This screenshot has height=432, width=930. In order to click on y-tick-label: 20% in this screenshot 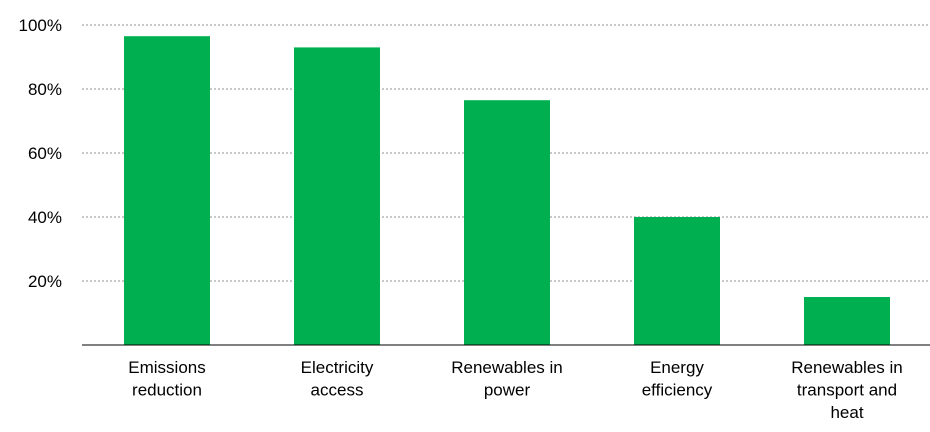, I will do `click(45, 281)`.